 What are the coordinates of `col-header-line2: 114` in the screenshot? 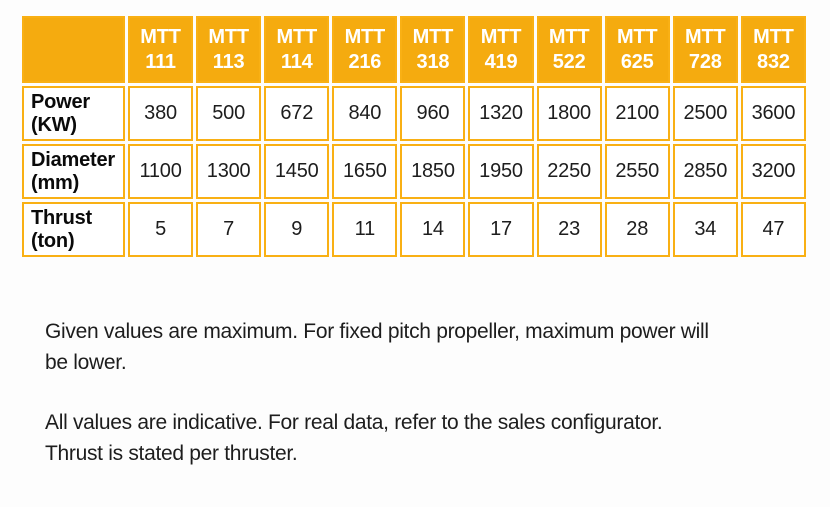 It's located at (296, 61).